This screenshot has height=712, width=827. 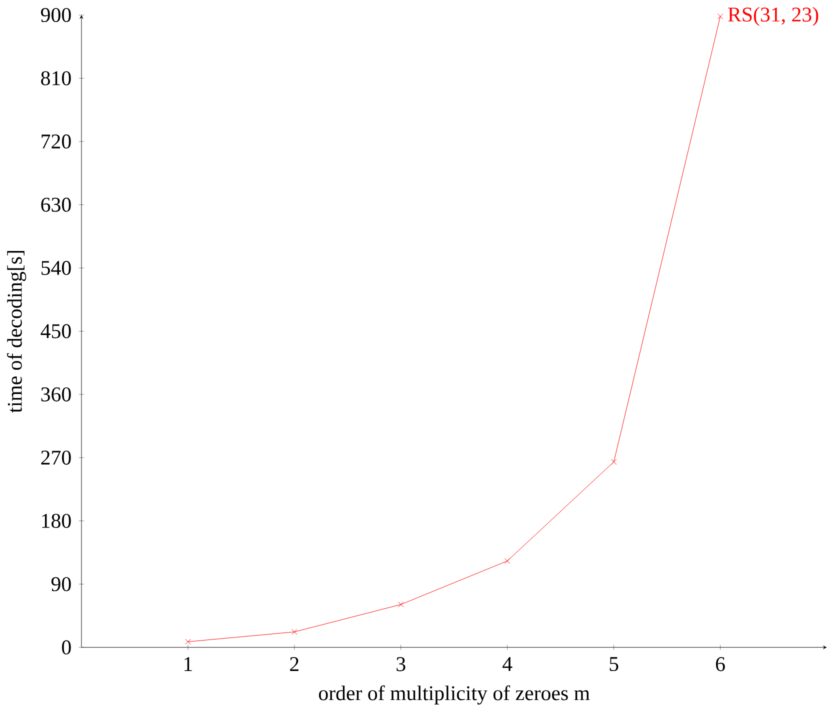 What do you see at coordinates (454, 695) in the screenshot?
I see `x-axis-title: order of multiplicity of zeroes m` at bounding box center [454, 695].